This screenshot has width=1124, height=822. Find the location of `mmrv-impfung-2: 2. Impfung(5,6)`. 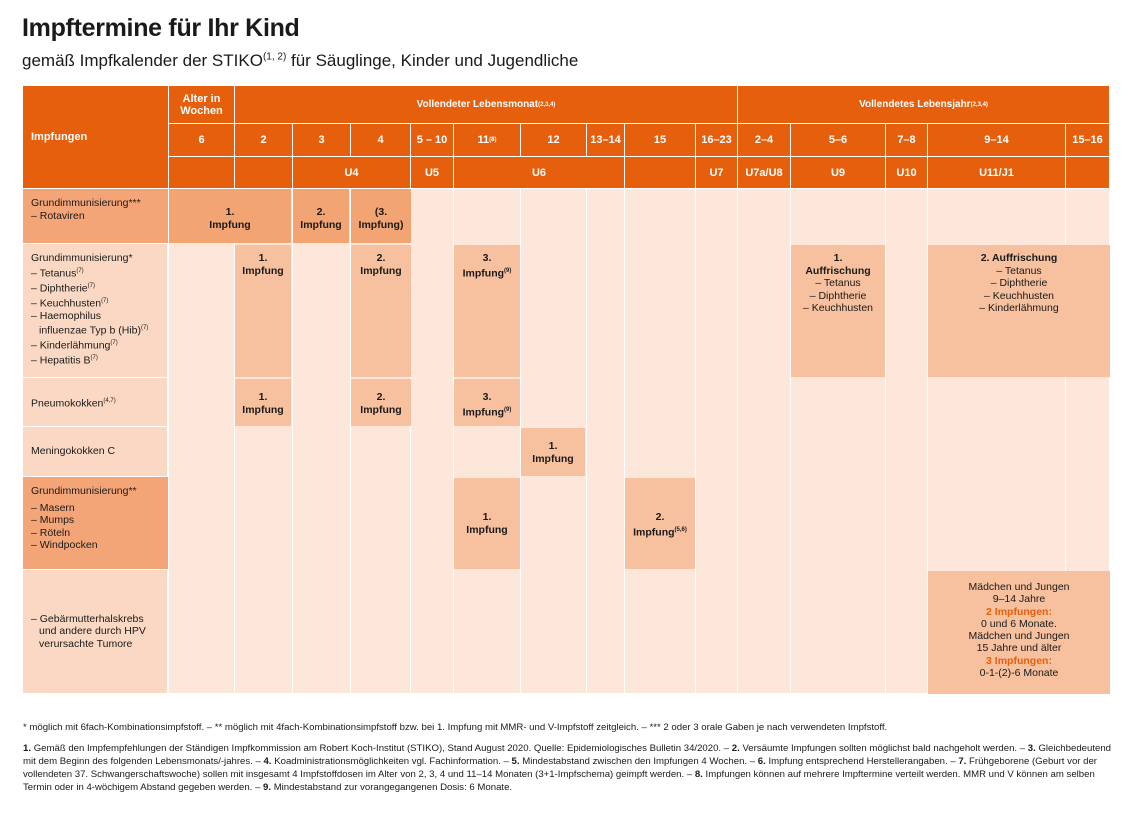

mmrv-impfung-2: 2. Impfung(5,6) is located at coordinates (660, 523).